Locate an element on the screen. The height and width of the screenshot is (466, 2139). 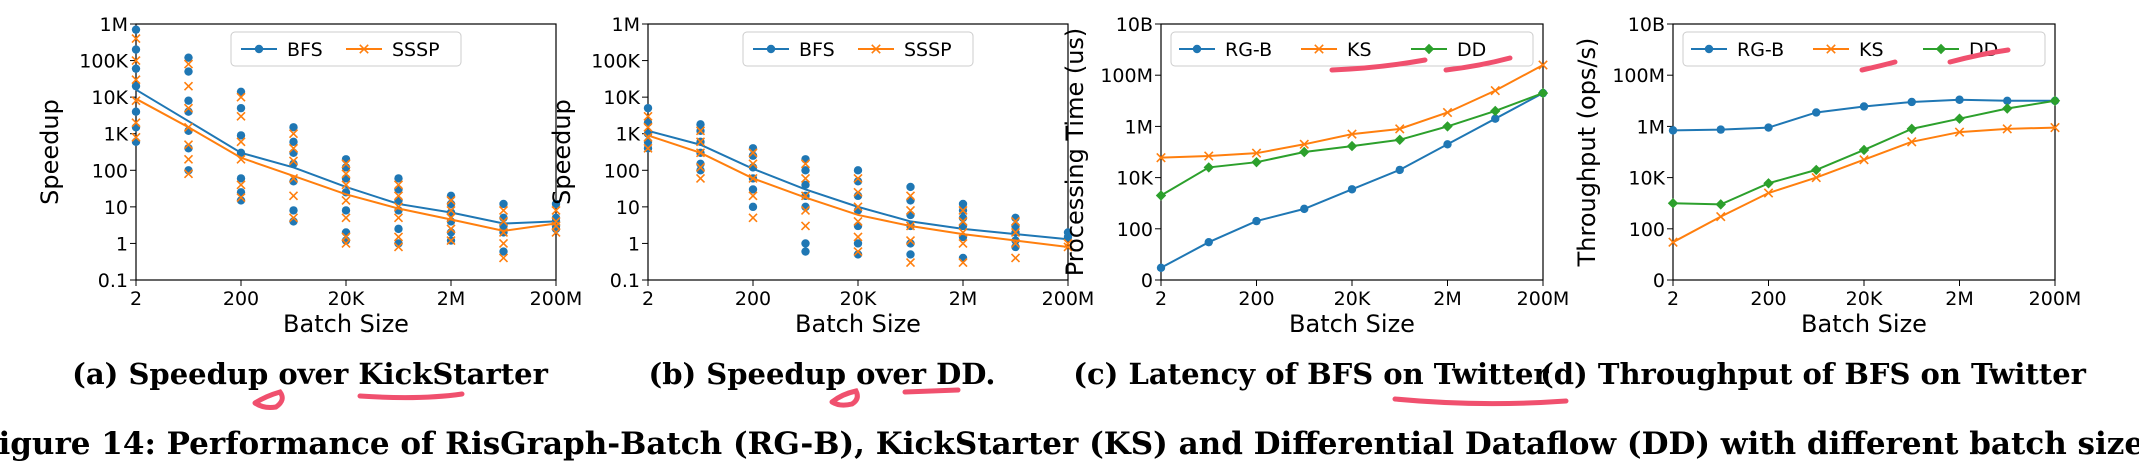
y-tick-label: 100 is located at coordinates (622, 171).